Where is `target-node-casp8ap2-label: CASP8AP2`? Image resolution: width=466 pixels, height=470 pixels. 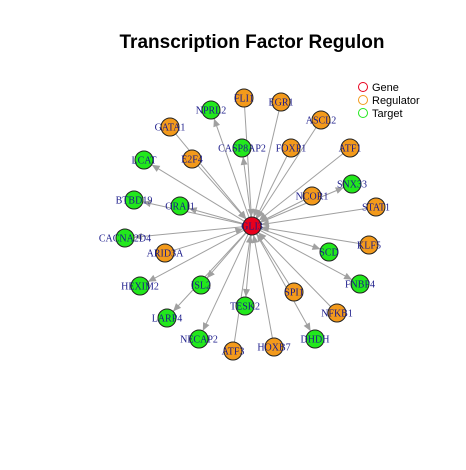
target-node-casp8ap2-label: CASP8AP2 is located at coordinates (242, 149).